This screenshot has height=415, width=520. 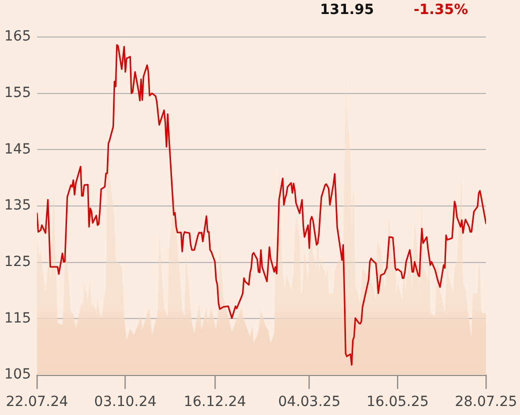 What do you see at coordinates (17, 149) in the screenshot?
I see `y-tick-label: 145` at bounding box center [17, 149].